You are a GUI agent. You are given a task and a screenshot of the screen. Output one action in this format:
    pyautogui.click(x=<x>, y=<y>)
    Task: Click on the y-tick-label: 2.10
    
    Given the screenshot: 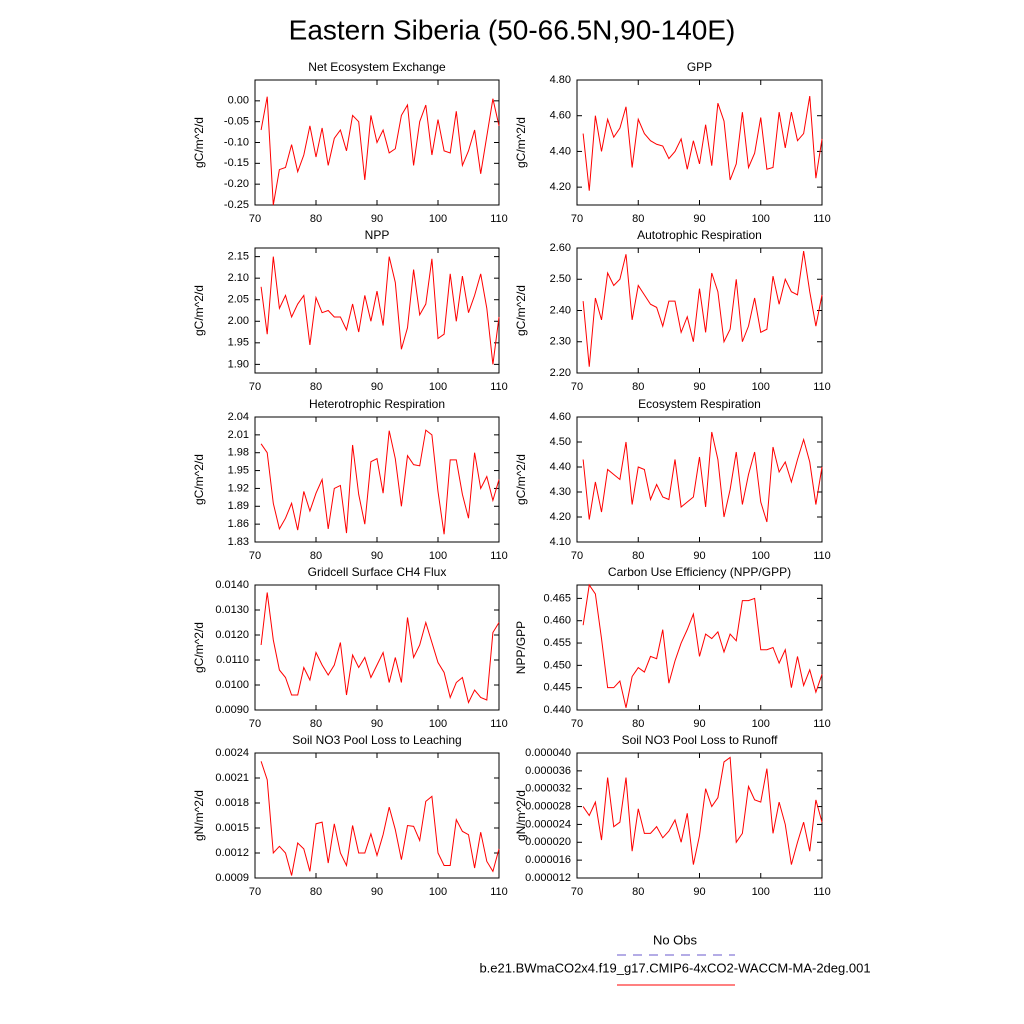 What is the action you would take?
    pyautogui.click(x=238, y=278)
    